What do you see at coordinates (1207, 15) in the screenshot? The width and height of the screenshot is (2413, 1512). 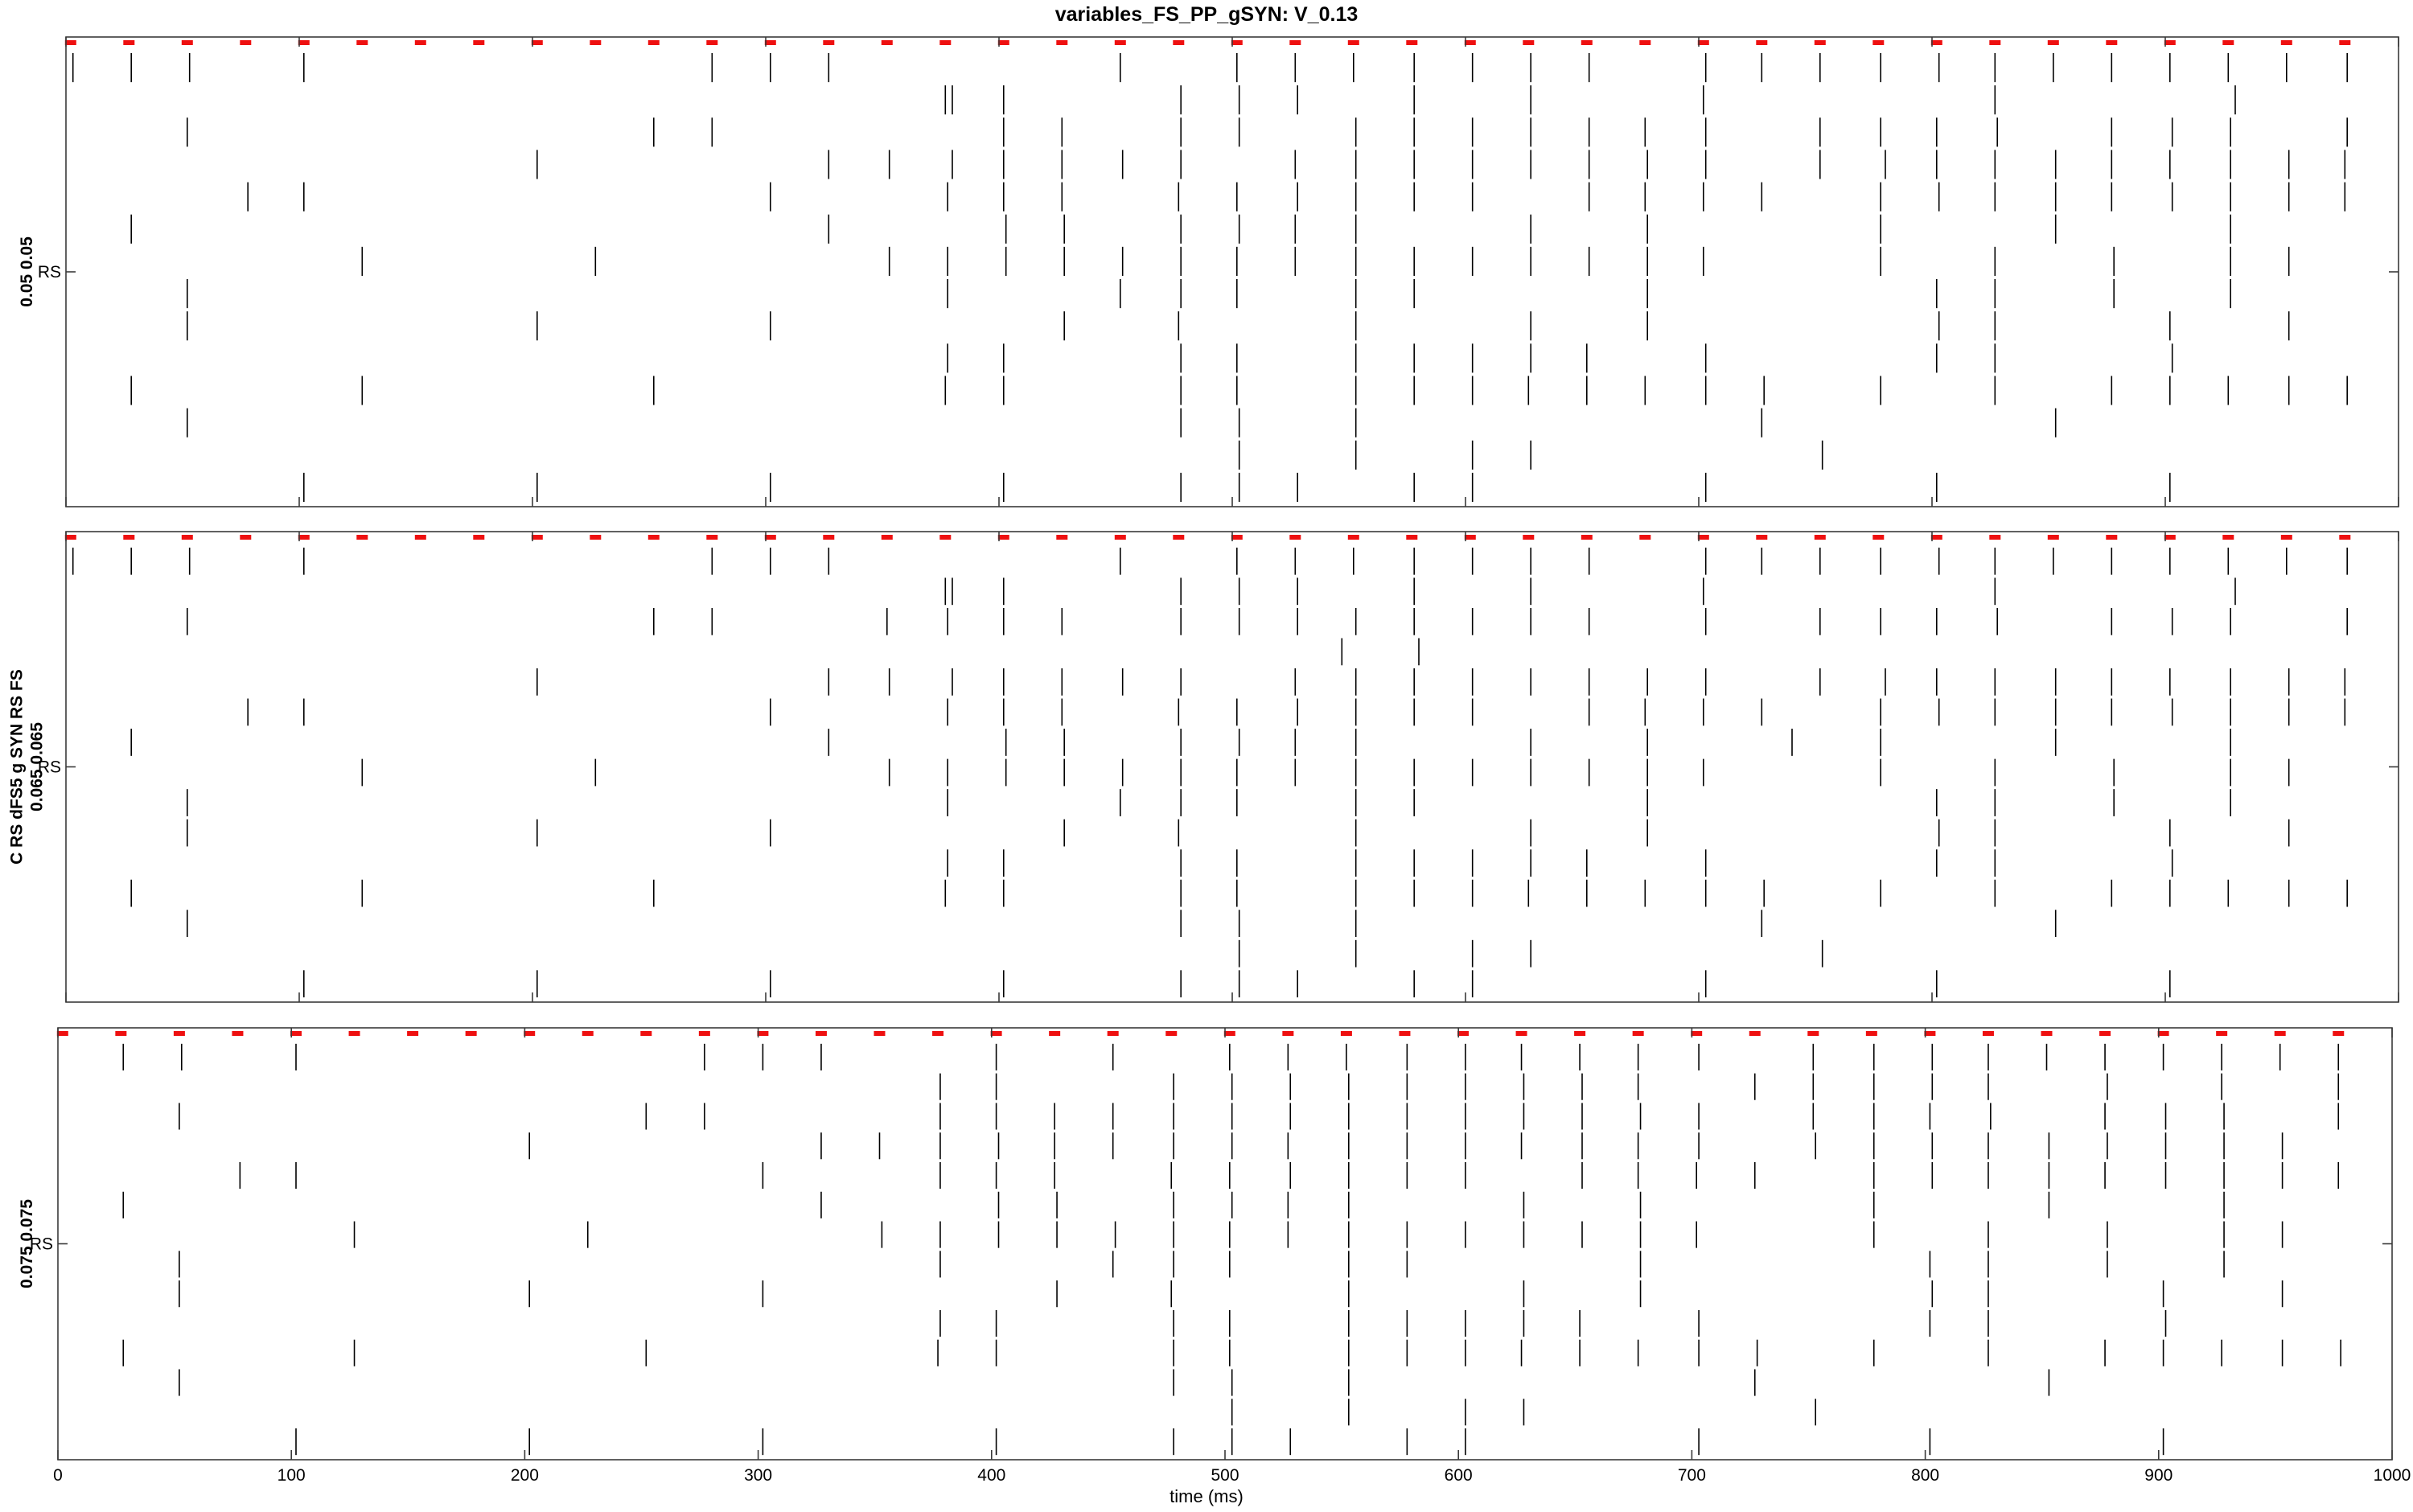 I see `chart-title: variables_FS_PP_gSYN: V_0.13` at bounding box center [1207, 15].